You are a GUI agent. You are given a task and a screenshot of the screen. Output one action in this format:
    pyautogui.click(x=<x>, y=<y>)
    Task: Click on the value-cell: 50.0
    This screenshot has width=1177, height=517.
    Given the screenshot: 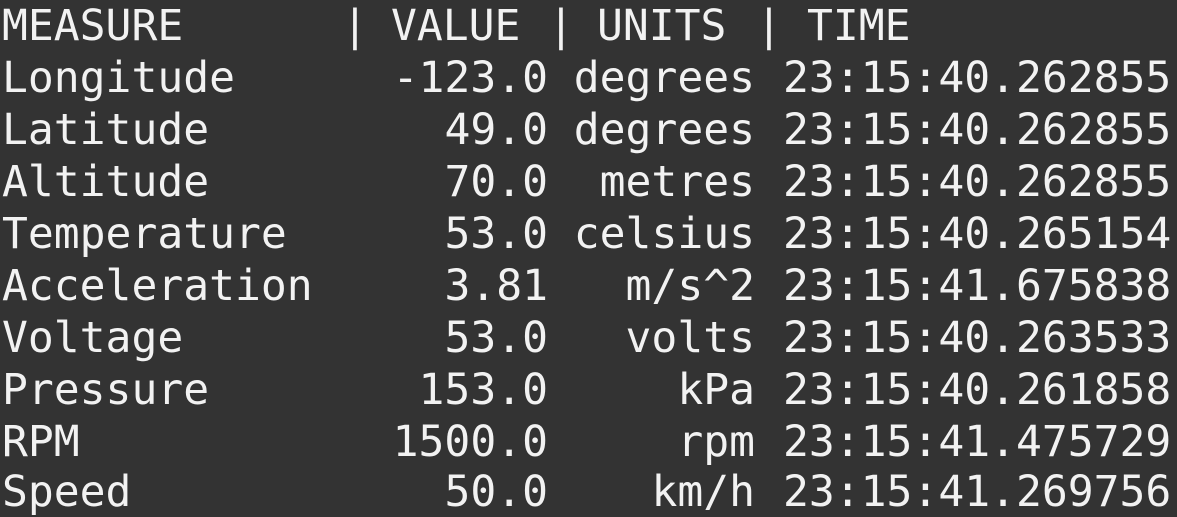 What is the action you would take?
    pyautogui.click(x=496, y=492)
    